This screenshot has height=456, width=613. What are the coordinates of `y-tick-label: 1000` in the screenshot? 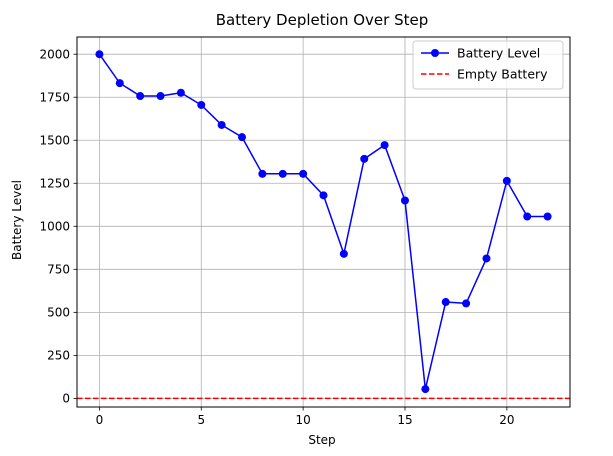 It's located at (54, 227).